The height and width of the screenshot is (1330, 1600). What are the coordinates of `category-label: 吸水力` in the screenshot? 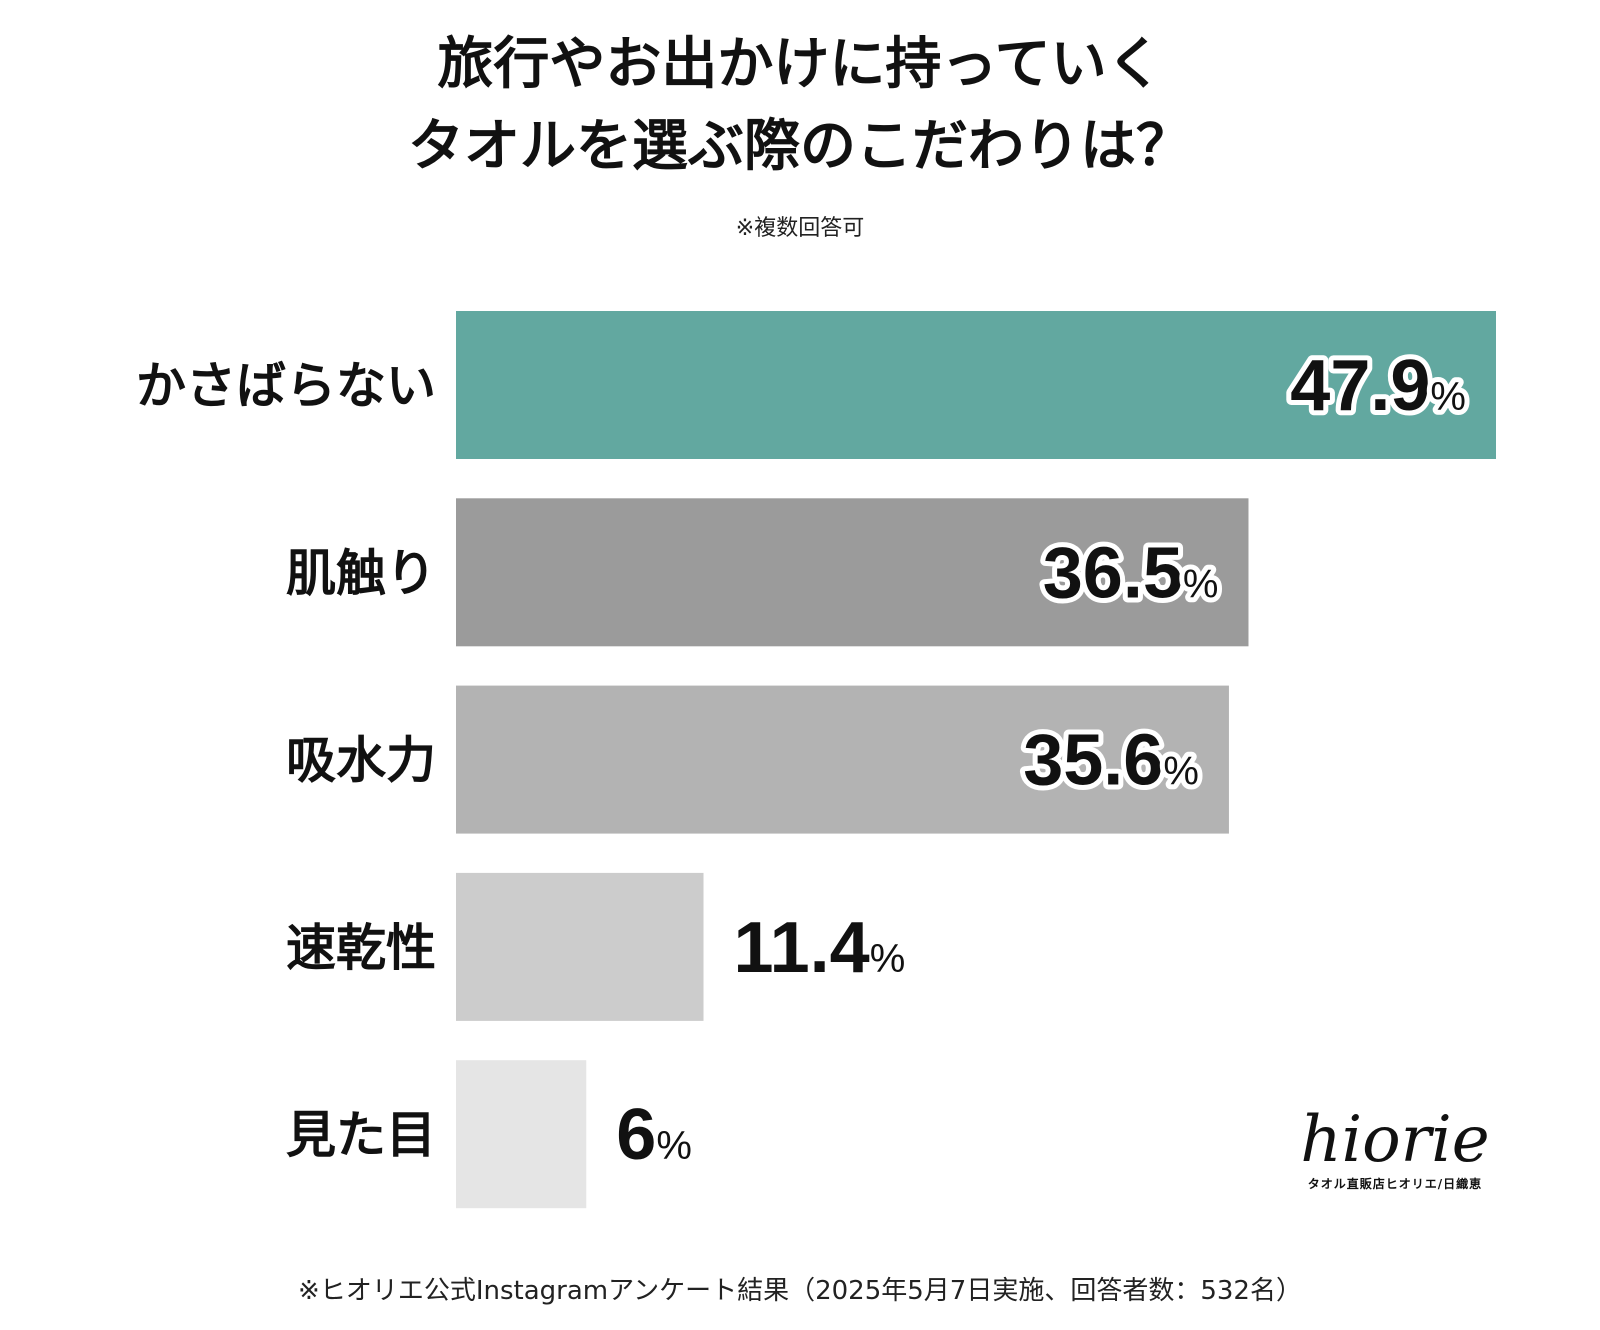 It's located at (361, 761).